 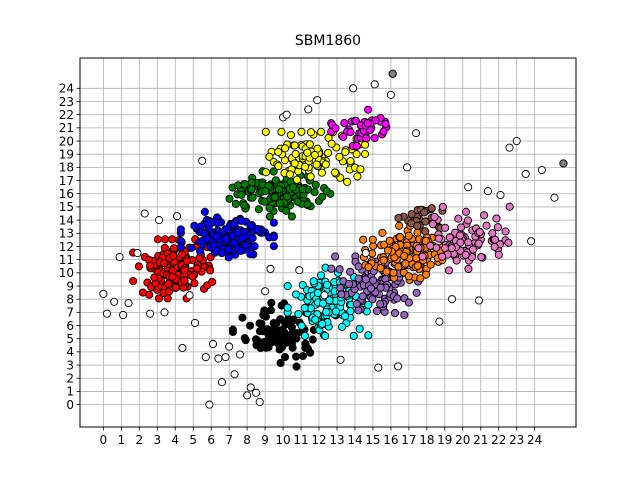 What do you see at coordinates (70, 365) in the screenshot?
I see `y-tick-label: 3` at bounding box center [70, 365].